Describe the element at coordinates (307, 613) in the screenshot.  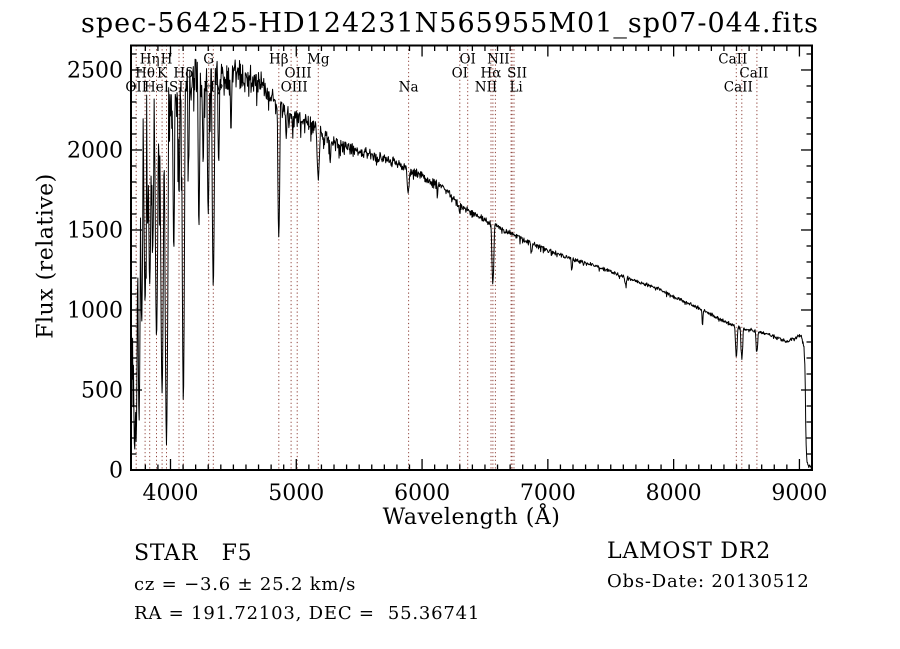
I see `coordinates-text: RA = 191.72103, DEC = 55.36741` at that location.